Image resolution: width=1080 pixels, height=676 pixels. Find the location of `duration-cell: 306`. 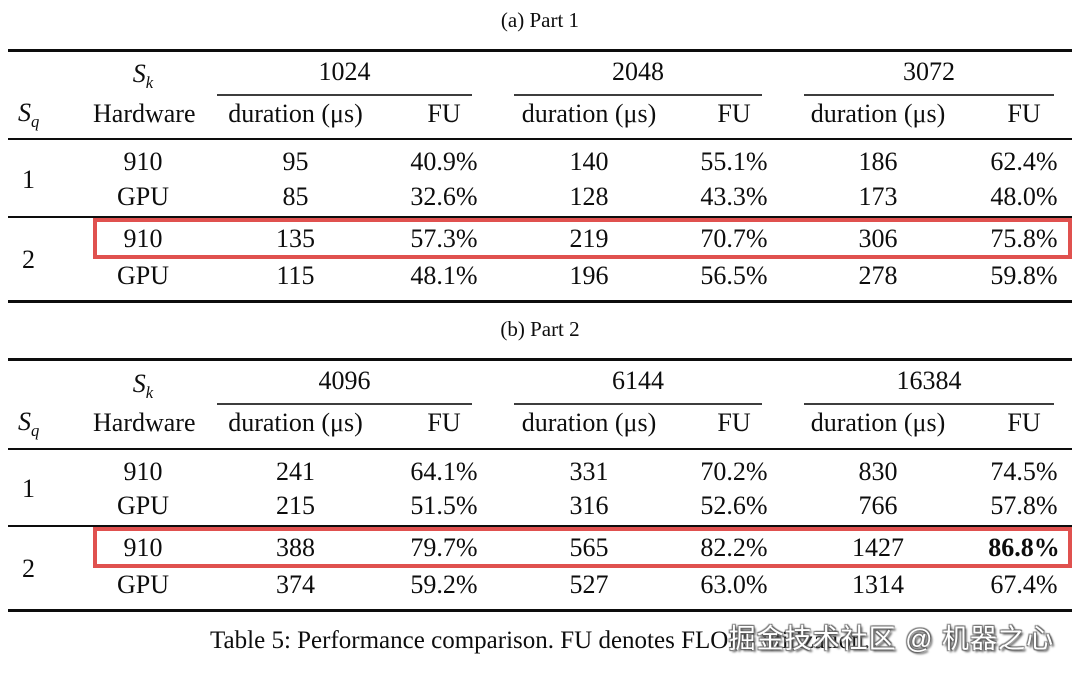

duration-cell: 306 is located at coordinates (878, 237).